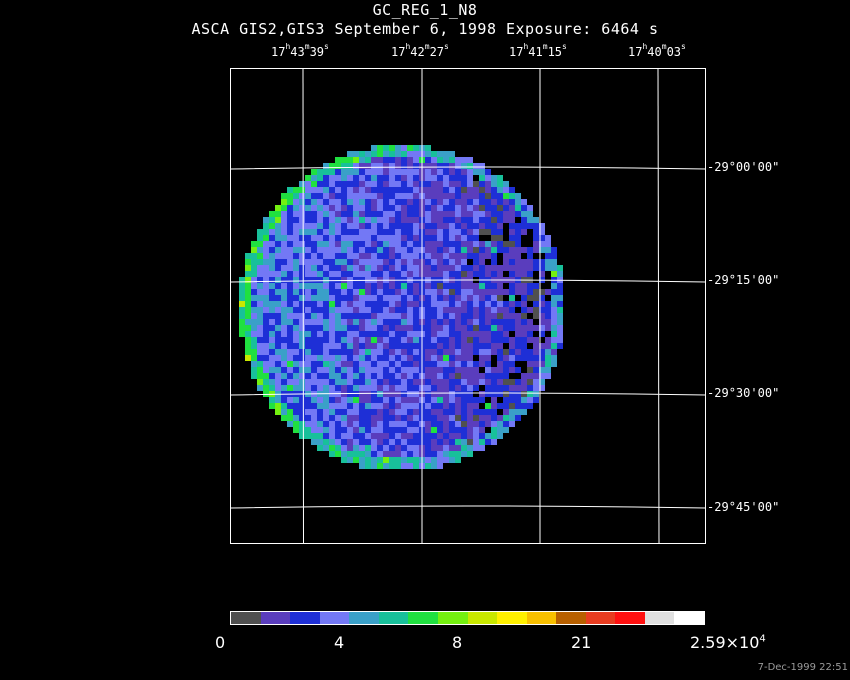 This screenshot has width=850, height=680. Describe the element at coordinates (300, 50) in the screenshot. I see `ra-tick-label: 17h43m39s` at that location.